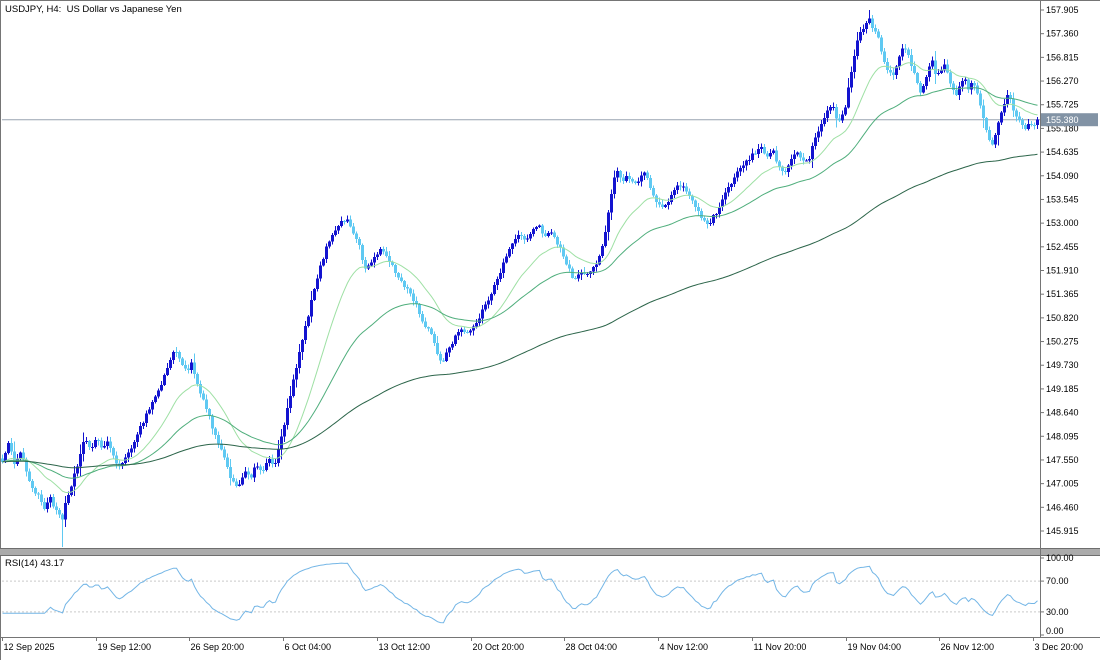  Describe the element at coordinates (780, 647) in the screenshot. I see `svg-text: 11 Nov 20:00` at that location.